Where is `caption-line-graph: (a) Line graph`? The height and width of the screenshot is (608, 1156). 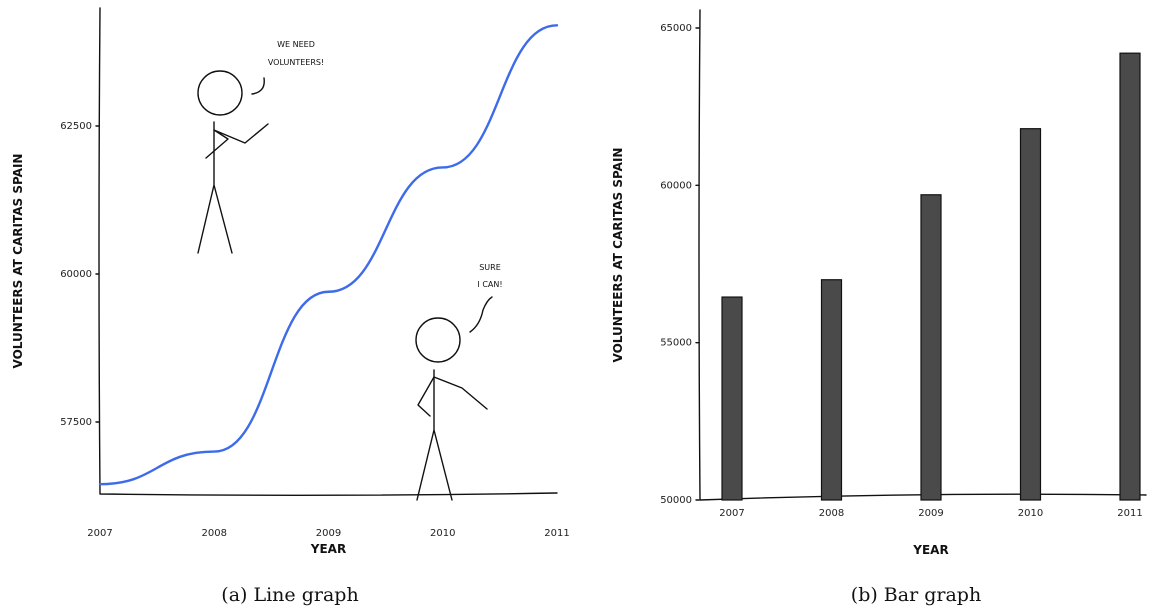
caption-line-graph: (a) Line graph is located at coordinates (289, 595).